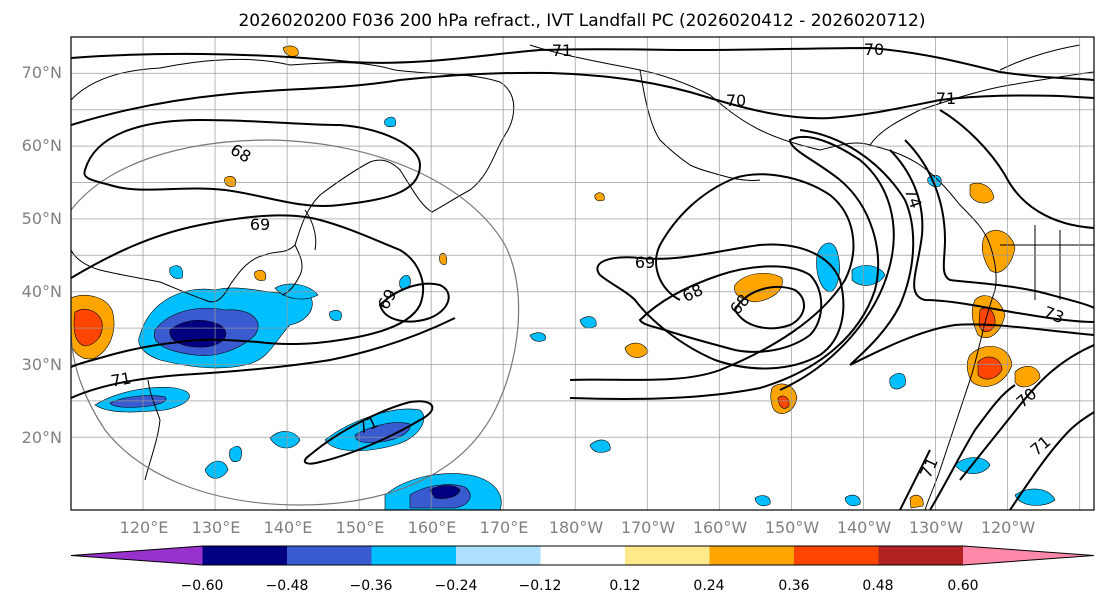  Describe the element at coordinates (432, 527) in the screenshot. I see `lon-label: 160°E` at that location.